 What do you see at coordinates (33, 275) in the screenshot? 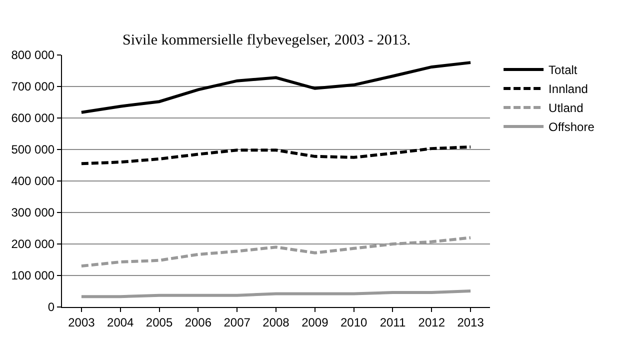
I see `y-tick-label: 100 000` at bounding box center [33, 275].